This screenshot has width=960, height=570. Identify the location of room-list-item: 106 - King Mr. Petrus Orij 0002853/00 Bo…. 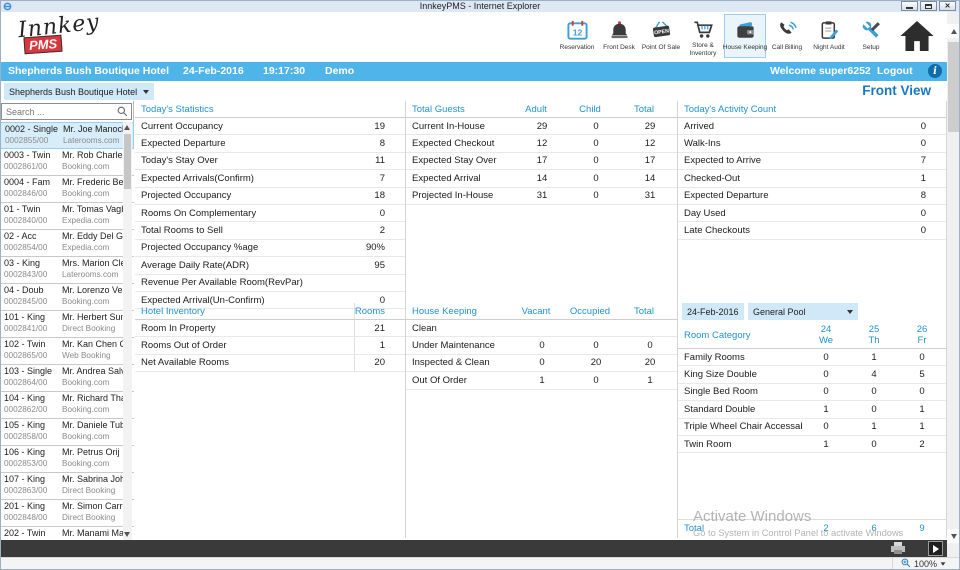
(67, 459).